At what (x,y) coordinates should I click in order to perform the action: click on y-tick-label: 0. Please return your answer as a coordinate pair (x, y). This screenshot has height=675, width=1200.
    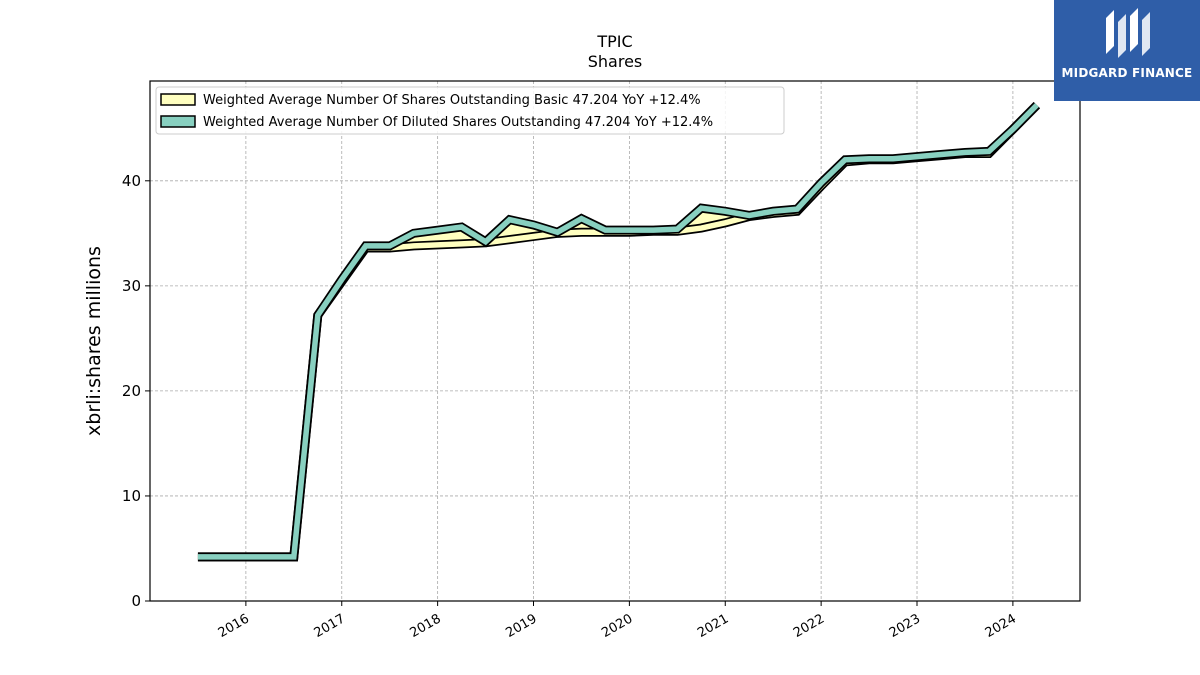
    Looking at the image, I should click on (136, 601).